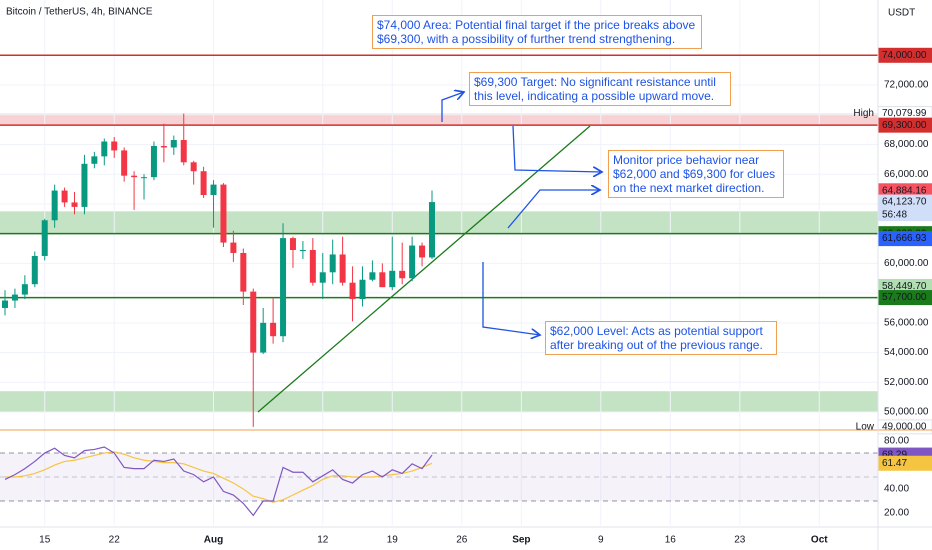 This screenshot has height=550, width=932. What do you see at coordinates (904, 427) in the screenshot?
I see `price-tag-label: 49,000.00` at bounding box center [904, 427].